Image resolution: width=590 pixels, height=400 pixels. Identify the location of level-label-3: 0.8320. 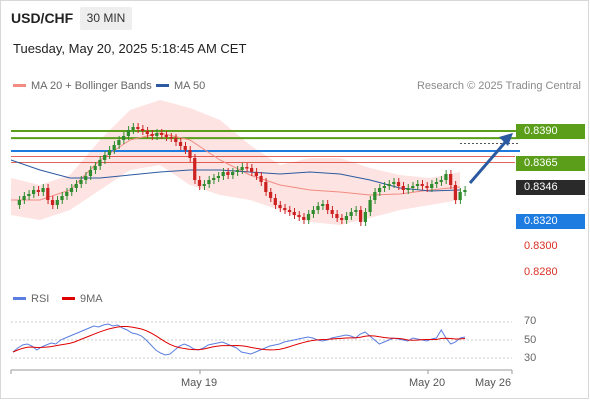
(550, 221).